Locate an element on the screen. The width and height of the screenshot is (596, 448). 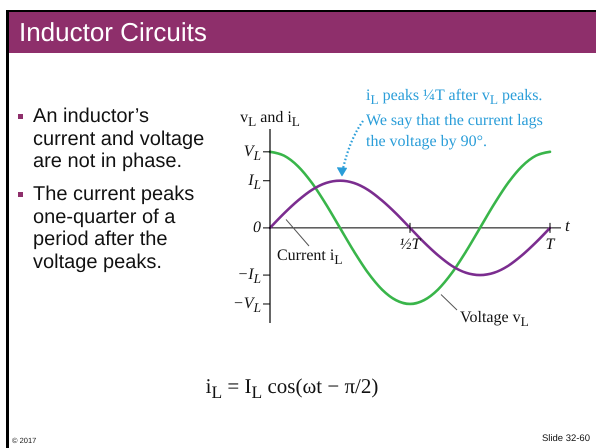
text: The current peaks one-quarter of a period after the voltage peaks. is located at coordinates (114, 228).